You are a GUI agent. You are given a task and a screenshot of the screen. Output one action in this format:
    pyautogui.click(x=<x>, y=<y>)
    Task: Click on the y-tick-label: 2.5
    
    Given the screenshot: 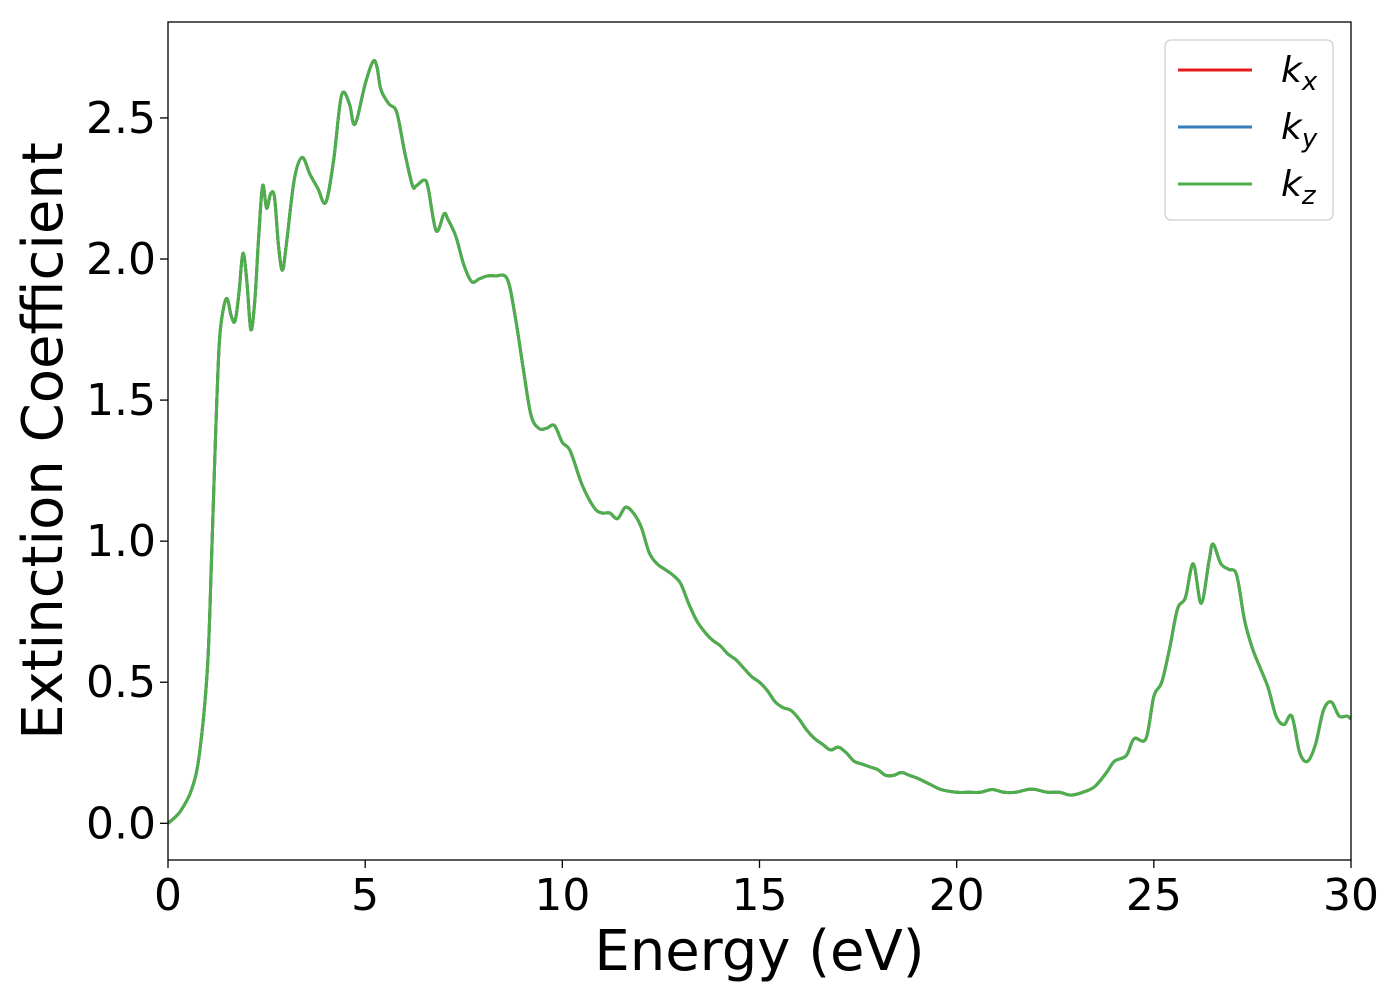 What is the action you would take?
    pyautogui.click(x=121, y=118)
    